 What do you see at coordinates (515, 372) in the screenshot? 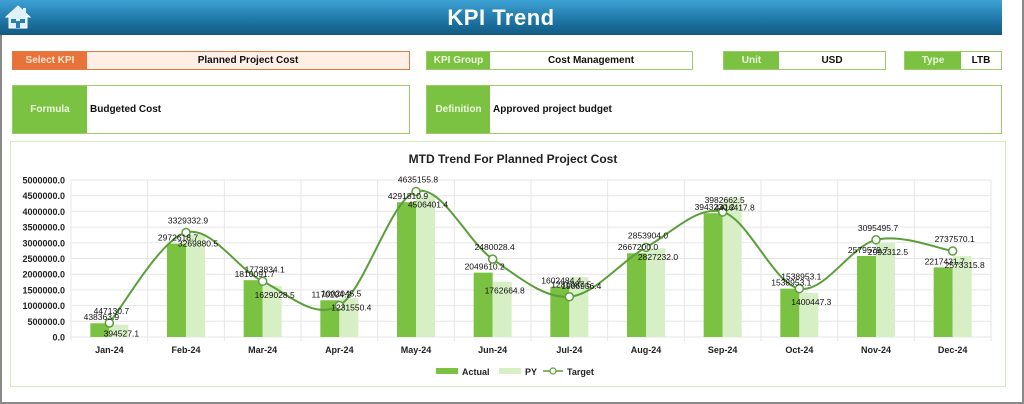
I see `chart-legend: Actual PY Target` at bounding box center [515, 372].